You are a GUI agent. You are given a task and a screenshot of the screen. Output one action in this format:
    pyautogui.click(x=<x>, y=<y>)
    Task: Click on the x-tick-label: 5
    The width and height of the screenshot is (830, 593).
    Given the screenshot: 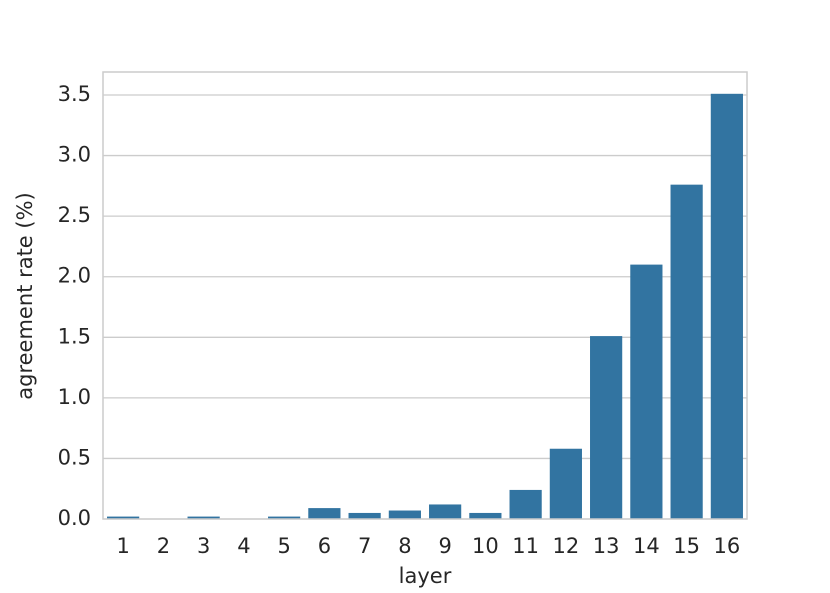 What is the action you would take?
    pyautogui.click(x=283, y=546)
    